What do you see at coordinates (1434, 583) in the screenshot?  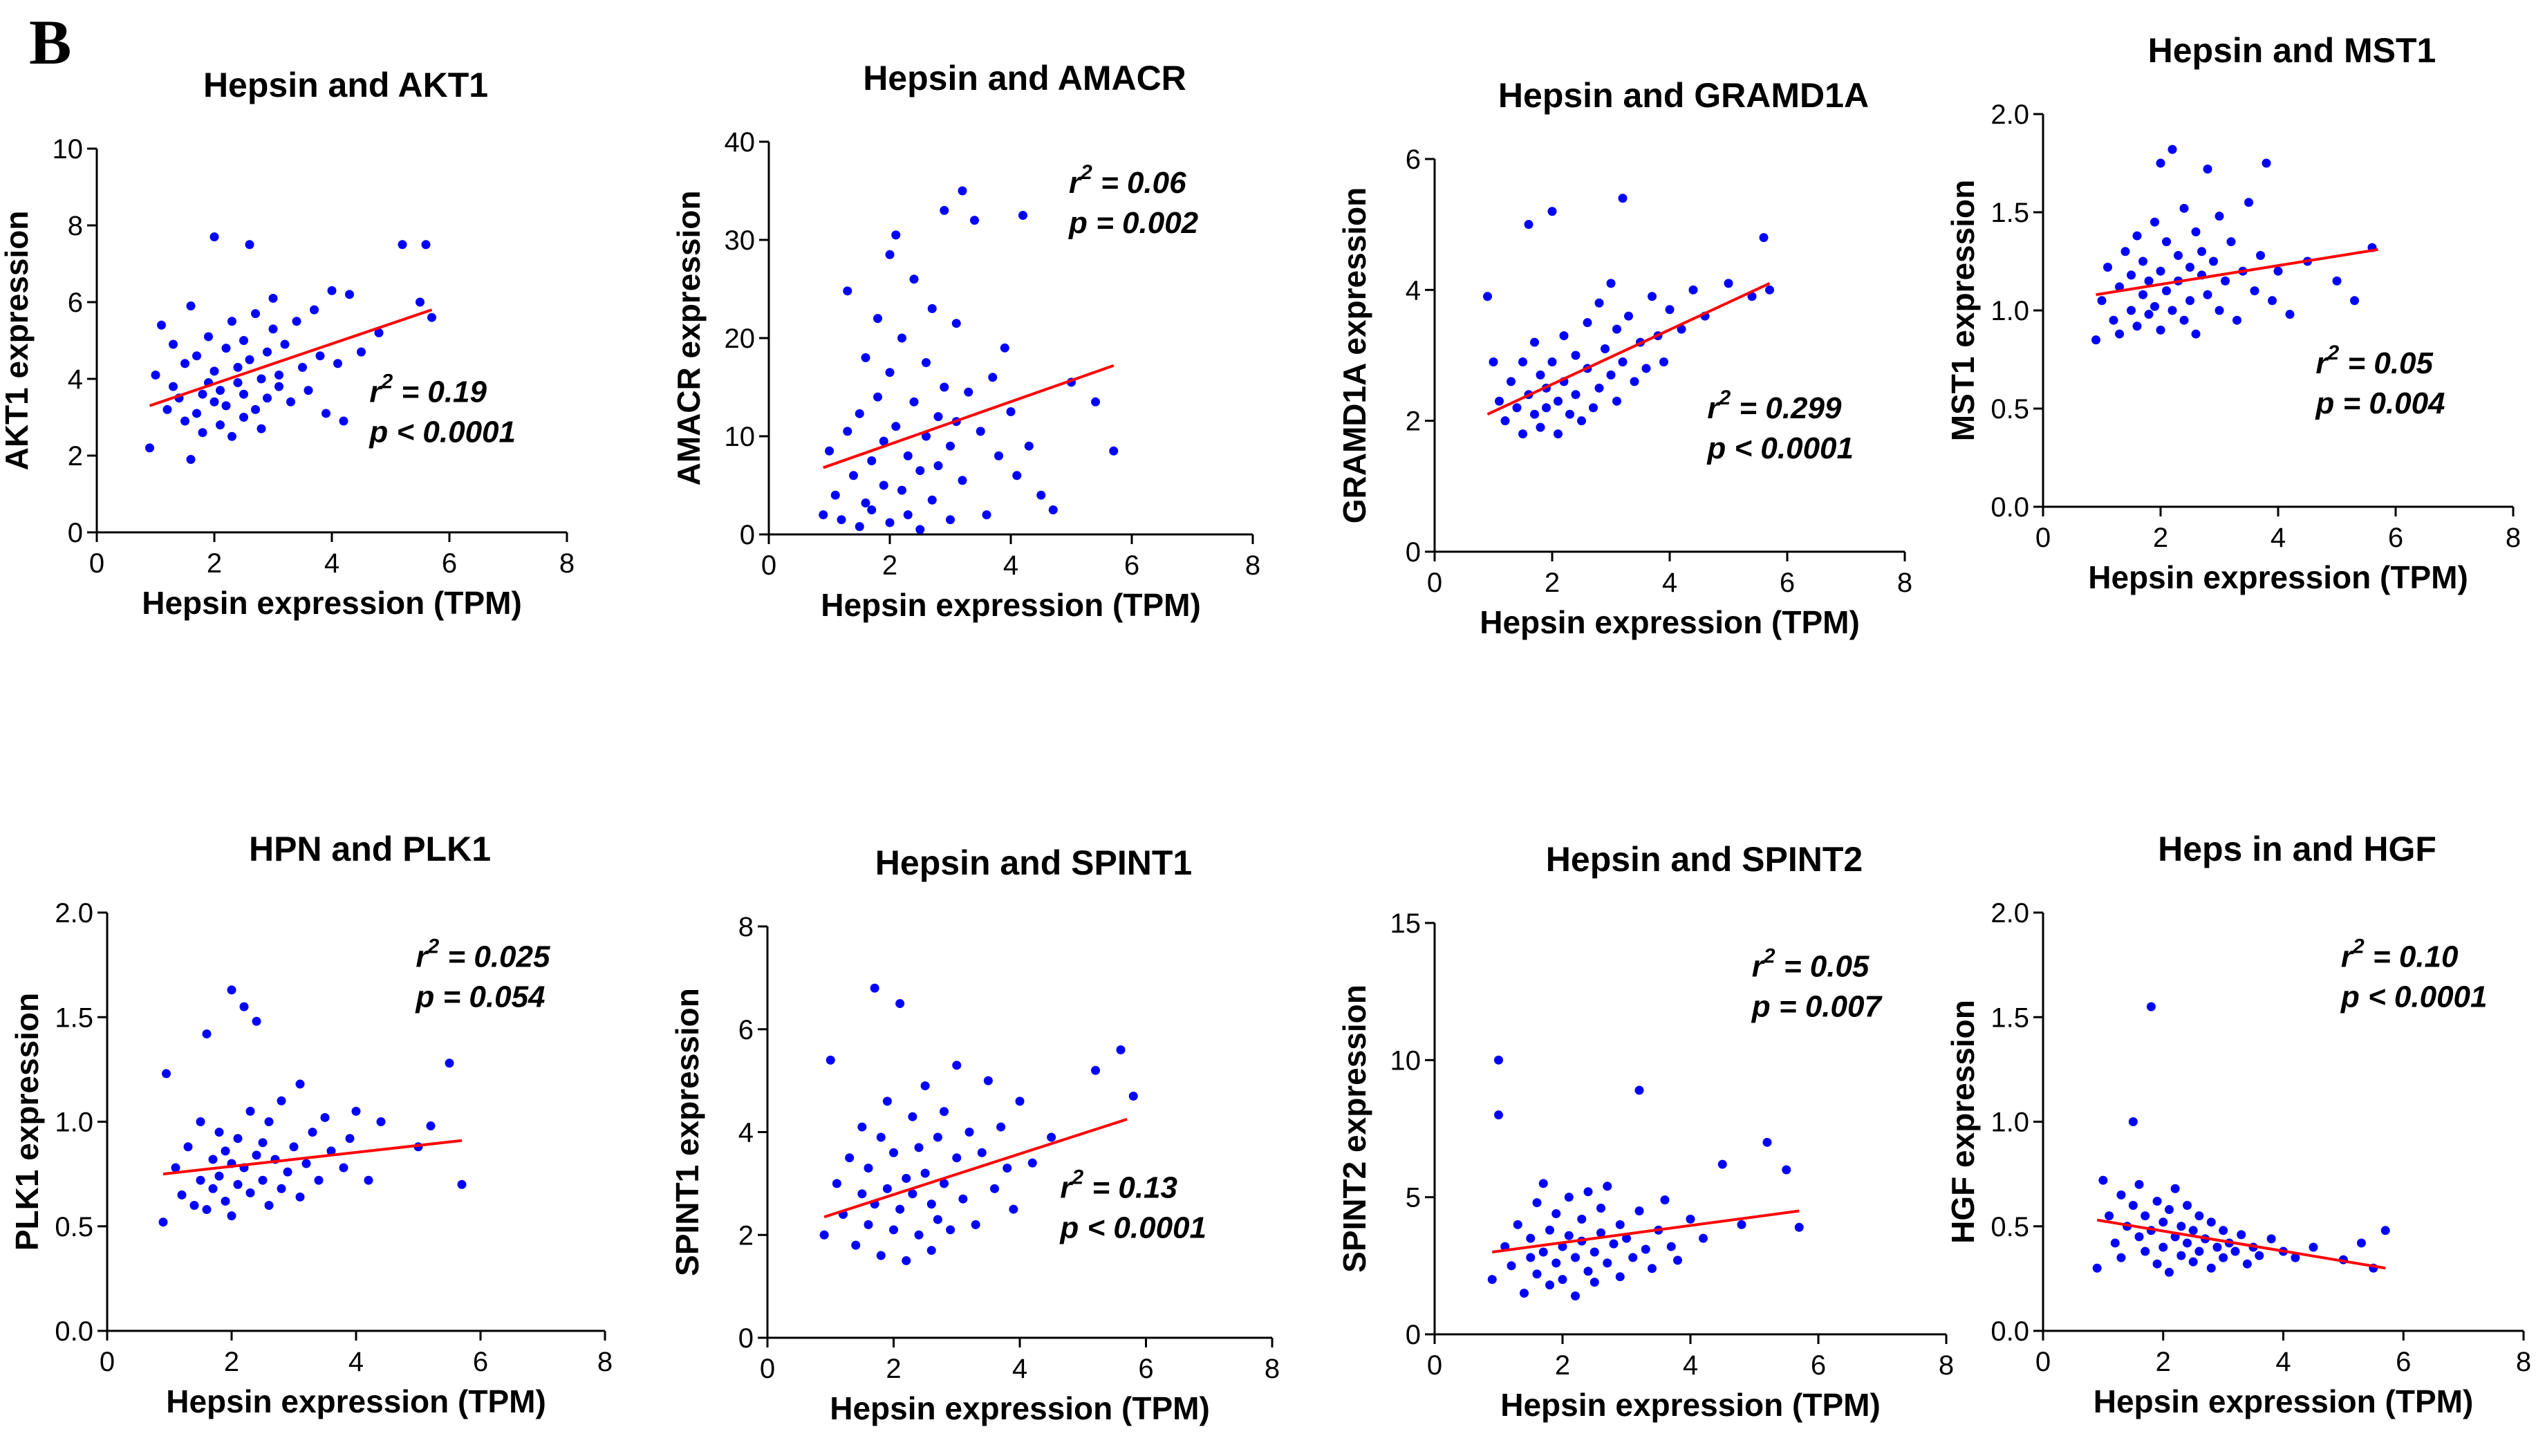 I see `x-tick-label: 0` at bounding box center [1434, 583].